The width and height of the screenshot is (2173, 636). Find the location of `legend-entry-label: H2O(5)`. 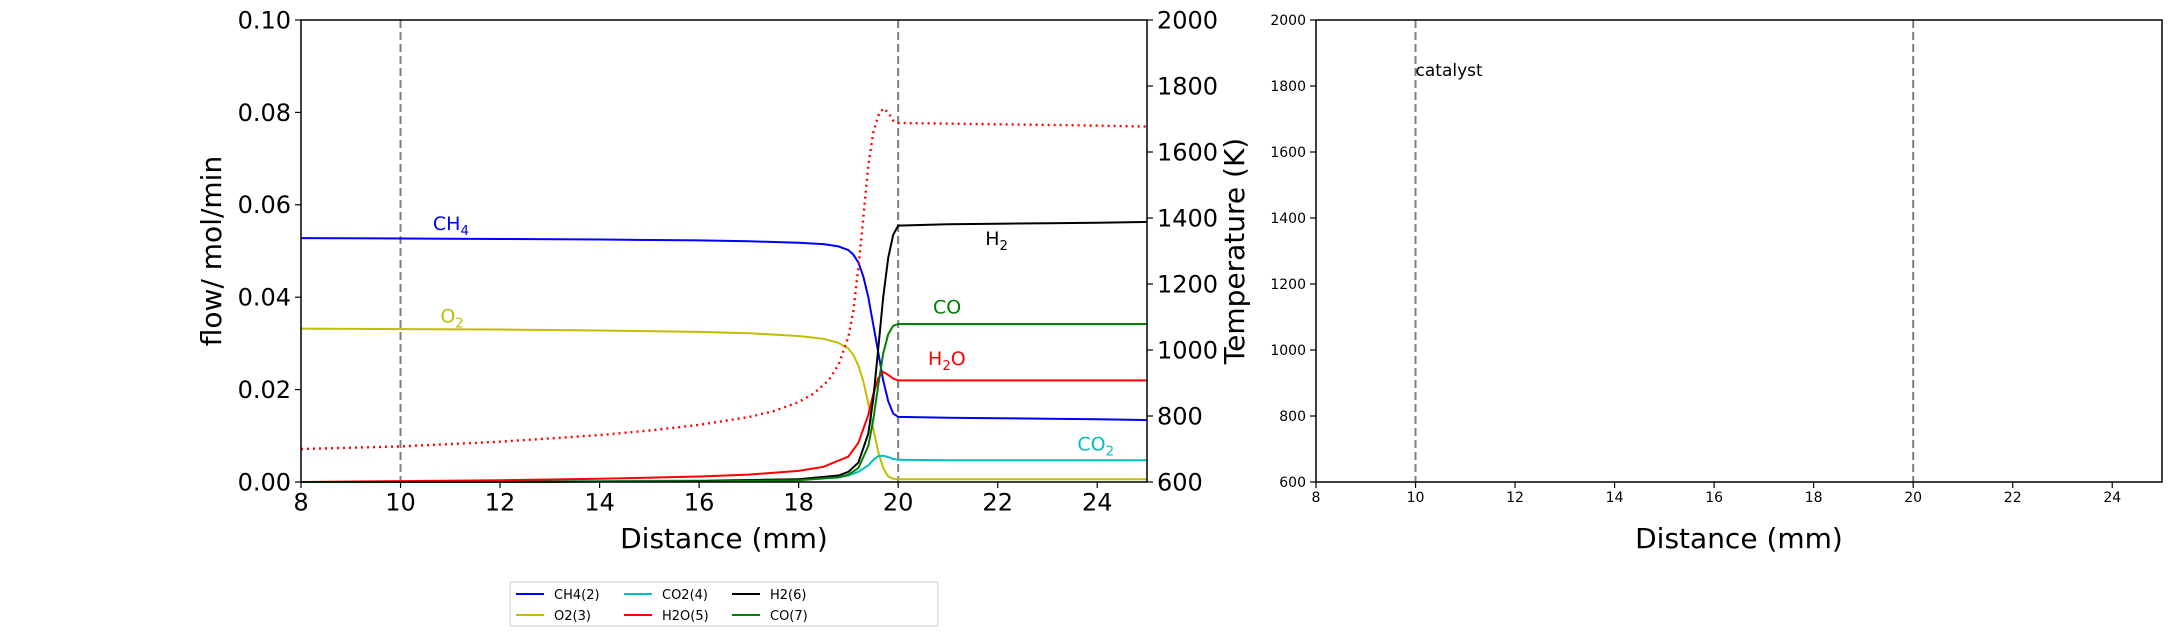

legend-entry-label: H2O(5) is located at coordinates (685, 616).